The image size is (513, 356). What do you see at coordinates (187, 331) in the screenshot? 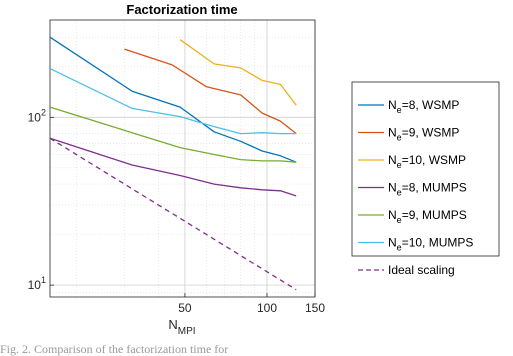
I see `x-axis-label-subscript: MPI` at bounding box center [187, 331].